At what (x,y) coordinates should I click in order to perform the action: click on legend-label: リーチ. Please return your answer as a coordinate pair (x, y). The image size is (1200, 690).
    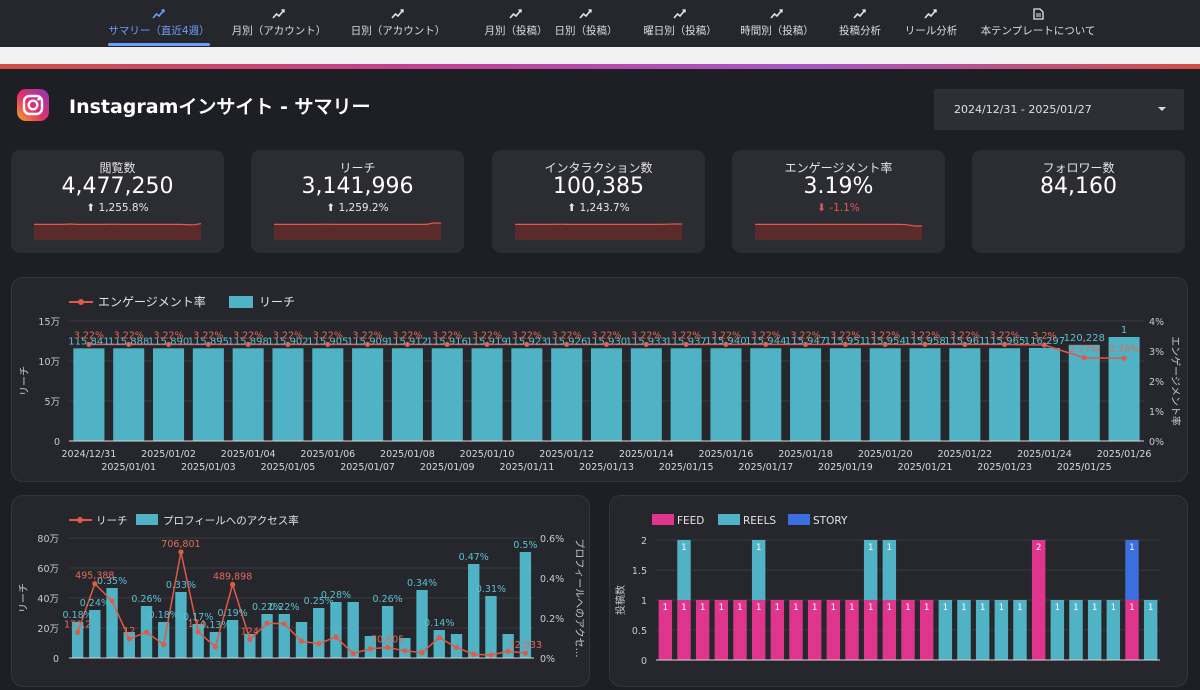
    Looking at the image, I should click on (112, 521).